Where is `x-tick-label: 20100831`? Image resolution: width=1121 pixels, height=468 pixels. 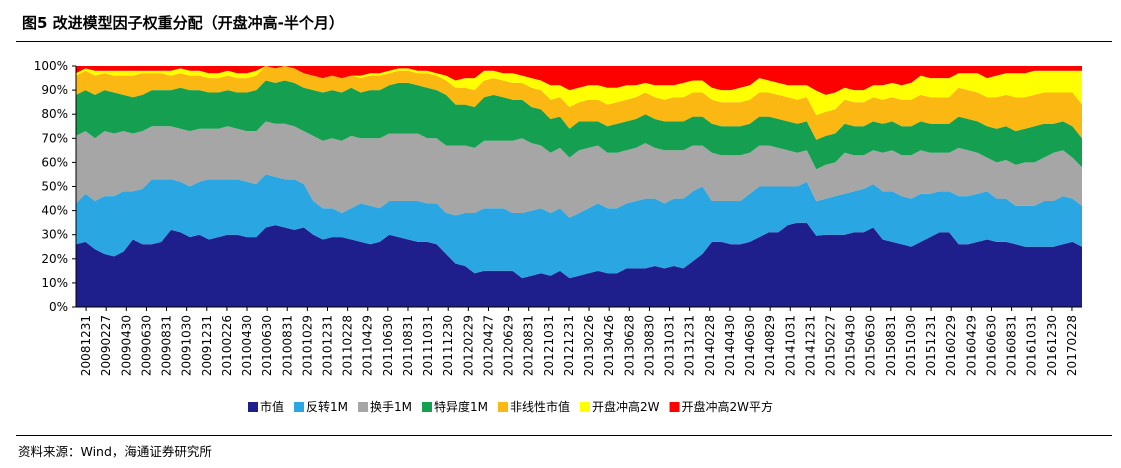 x-tick-label: 20100831 is located at coordinates (287, 345).